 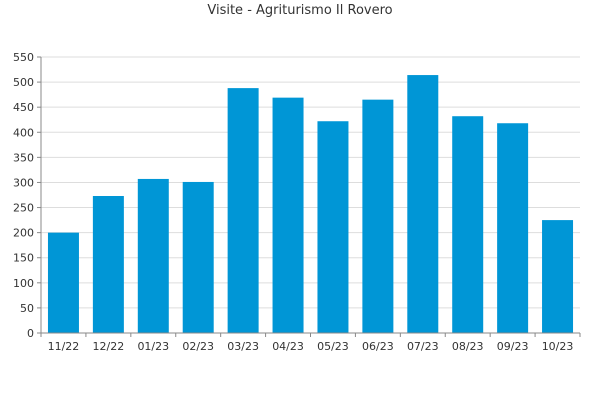 What do you see at coordinates (23, 258) in the screenshot?
I see `y-tick-label: 150` at bounding box center [23, 258].